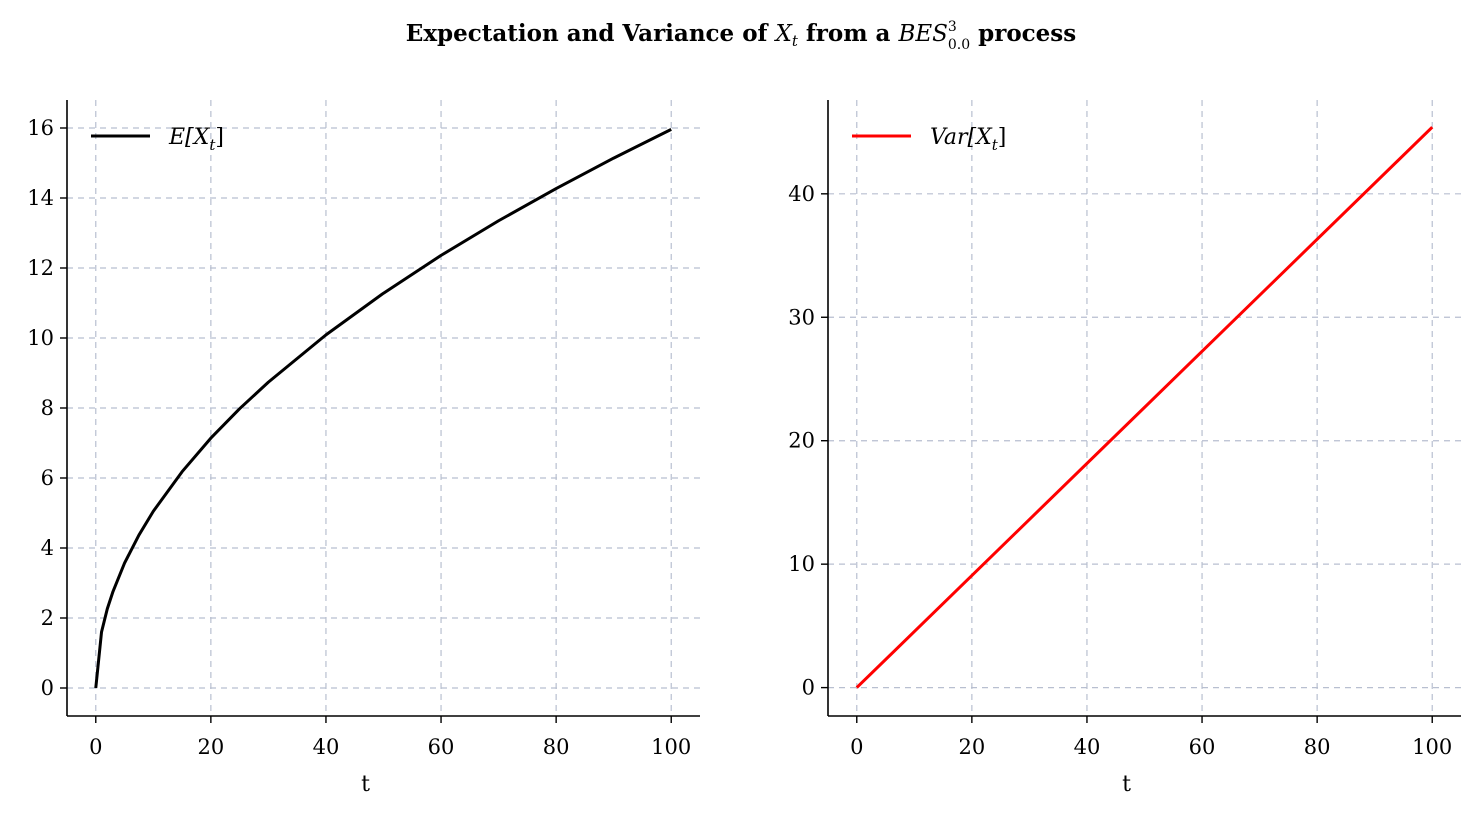 Image resolution: width=1482 pixels, height=818 pixels. I want to click on legend-label-main: Var[X, so click(961, 137).